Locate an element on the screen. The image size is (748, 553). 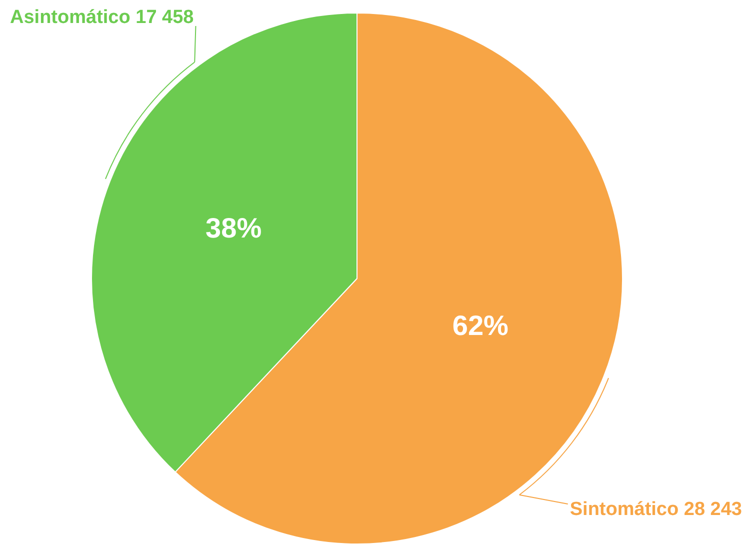
data-label: 38% is located at coordinates (234, 228).